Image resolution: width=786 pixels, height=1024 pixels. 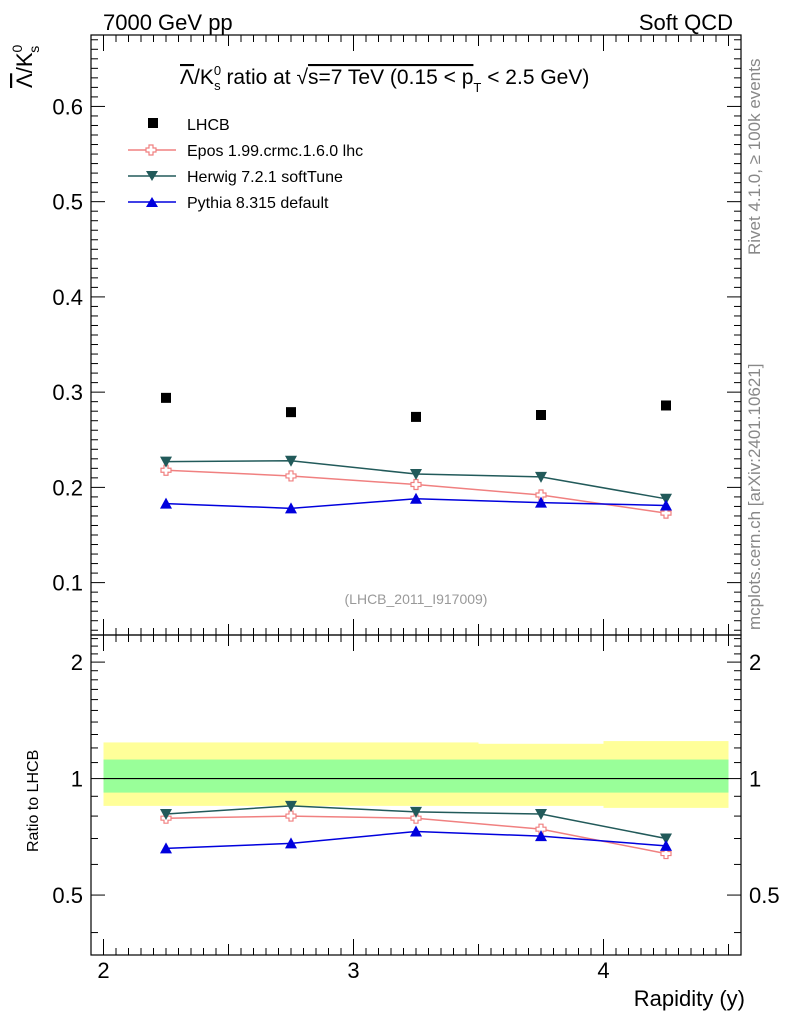 I want to click on legend-item-pythia: Pythia 8.315 default, so click(x=228, y=203).